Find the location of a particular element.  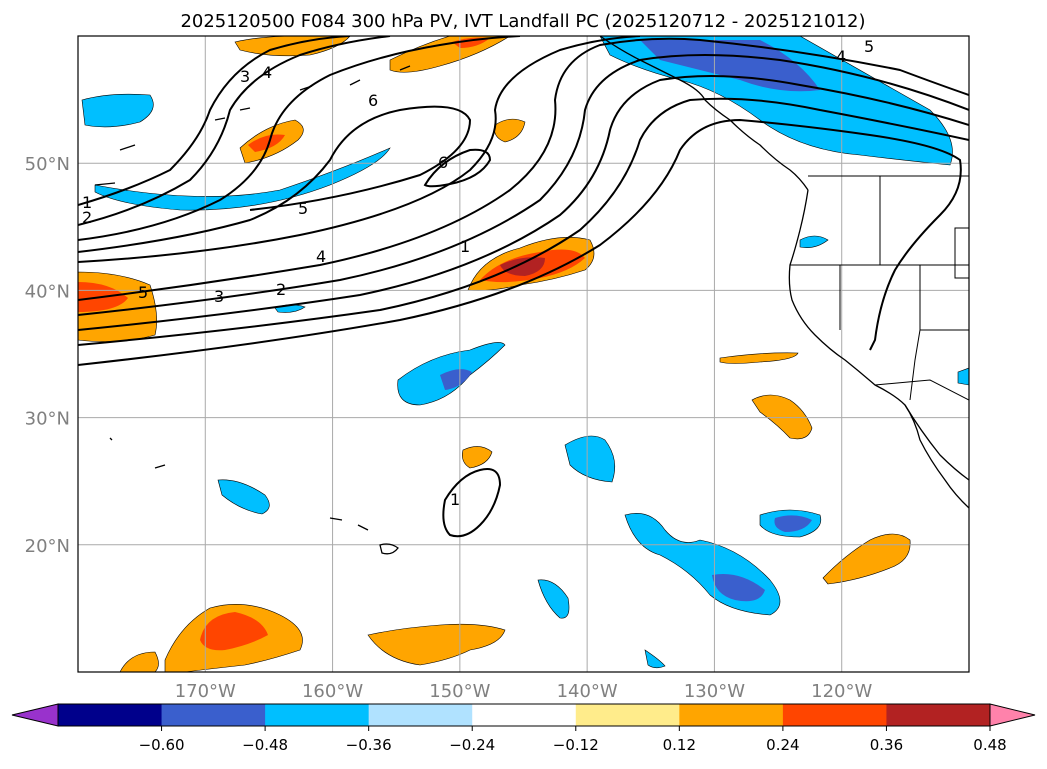

latitude-labels: 50°N 40°N 30°N 20°N is located at coordinates (47, 355).